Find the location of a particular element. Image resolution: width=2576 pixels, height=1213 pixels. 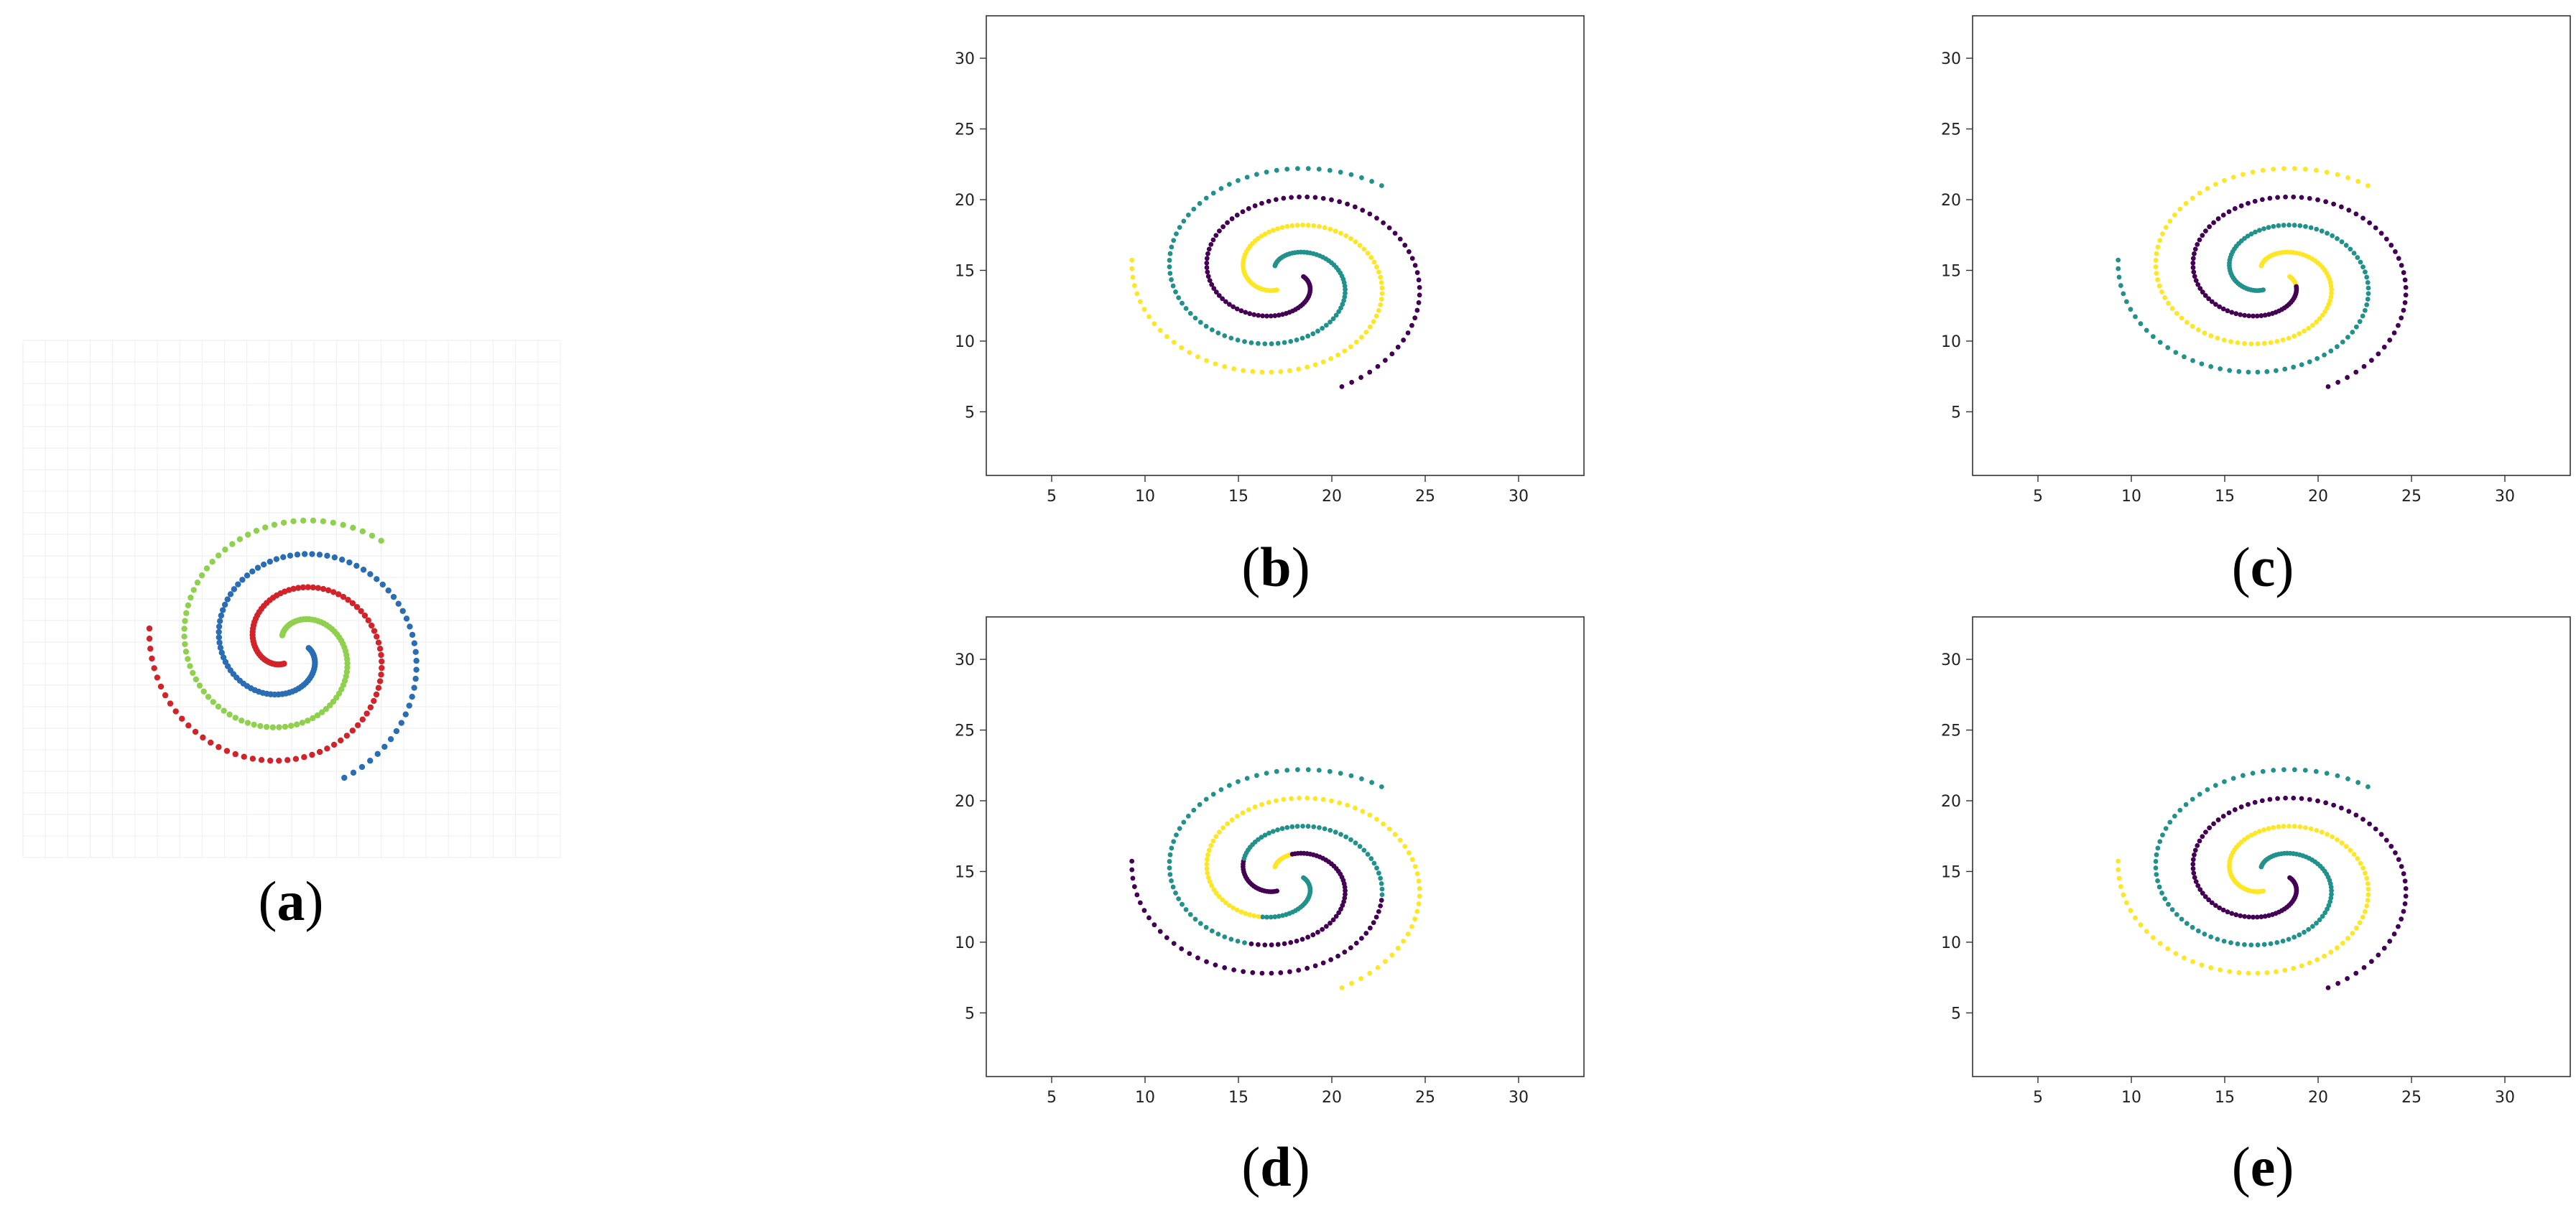

x-tick-label: 30 is located at coordinates (1519, 497).